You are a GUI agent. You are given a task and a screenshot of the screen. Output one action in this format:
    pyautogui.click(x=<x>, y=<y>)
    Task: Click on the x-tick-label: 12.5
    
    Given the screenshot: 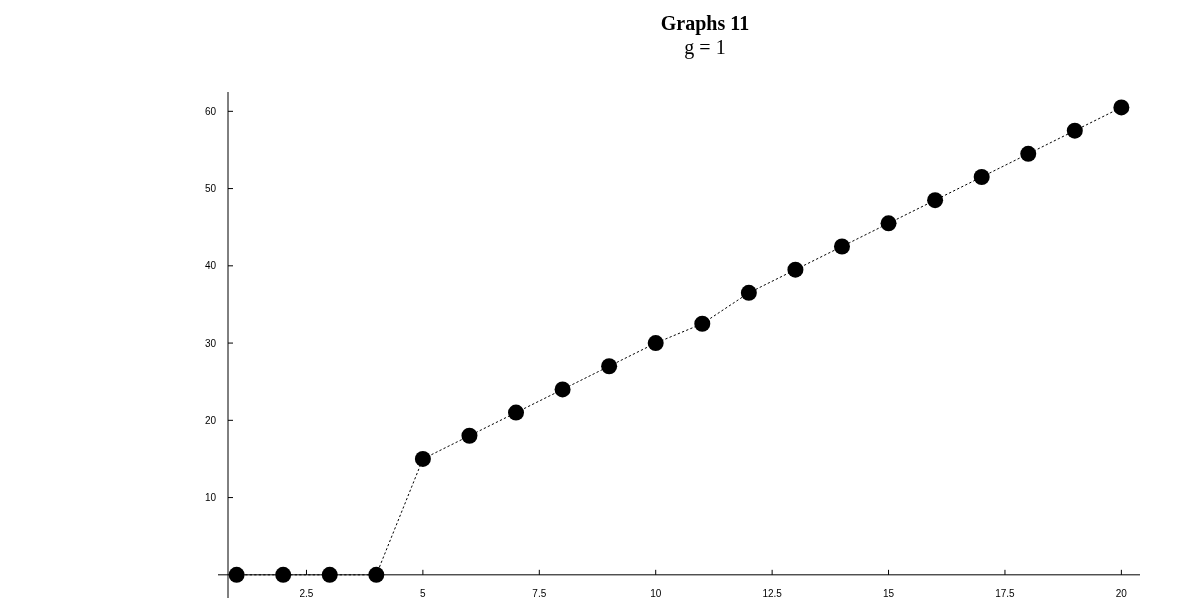 What is the action you would take?
    pyautogui.click(x=772, y=593)
    